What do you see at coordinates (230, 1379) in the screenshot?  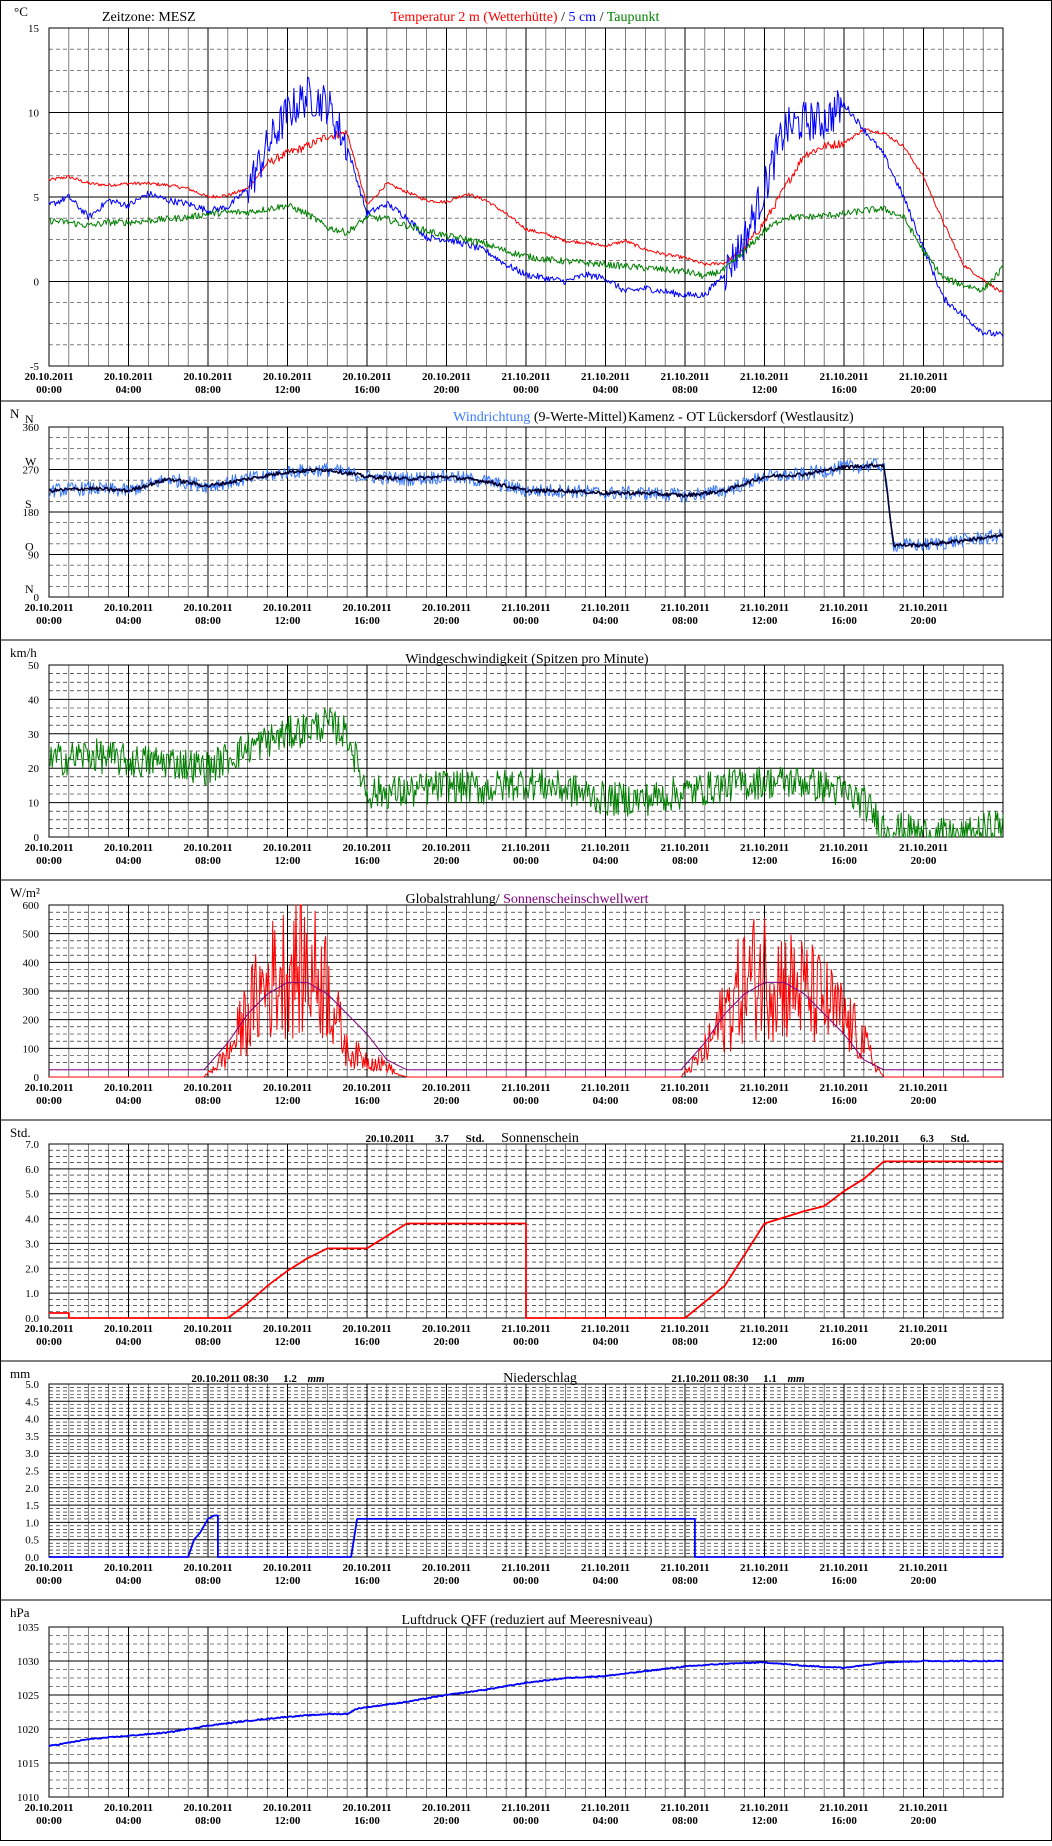 I see `annotation-date: 20.10.2011 08:30` at bounding box center [230, 1379].